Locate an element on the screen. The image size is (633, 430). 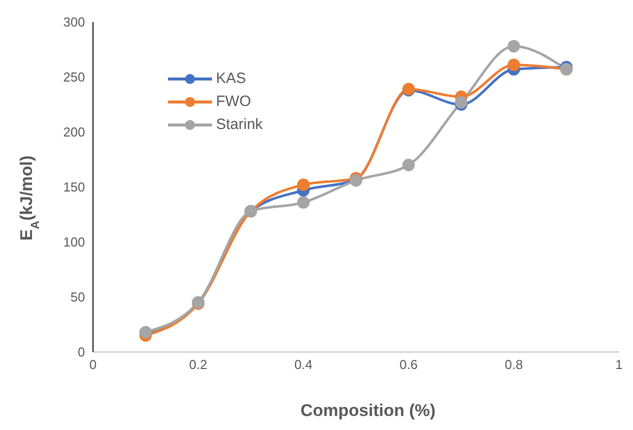
x-tick-label: 0.2 is located at coordinates (198, 364).